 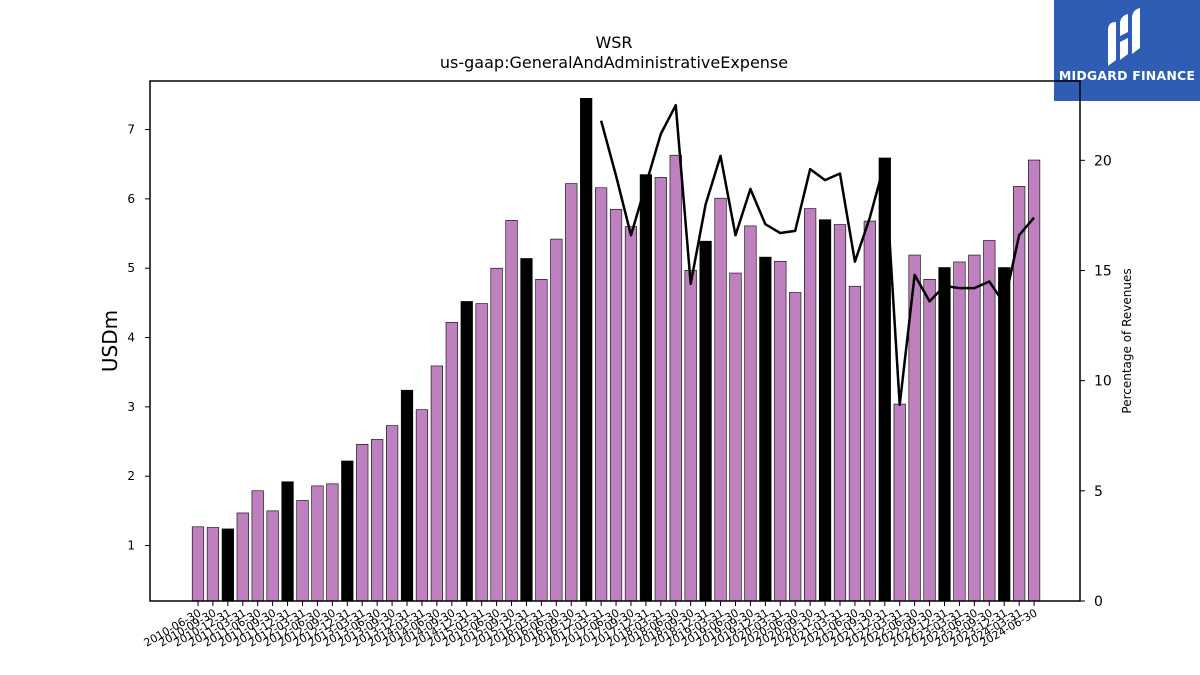 I want to click on y2-tick-label: 15, so click(x=1103, y=271).